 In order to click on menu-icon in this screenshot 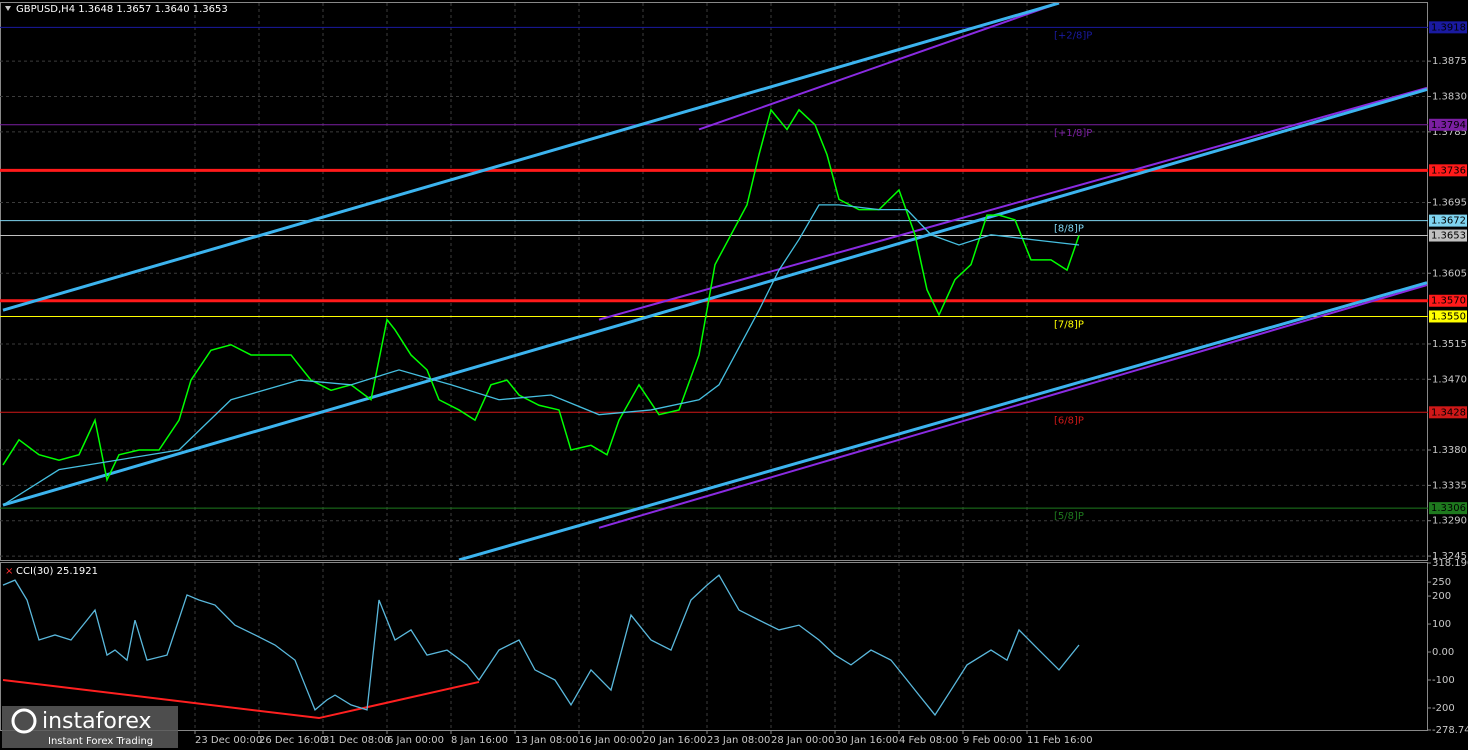, I will do `click(8, 8)`.